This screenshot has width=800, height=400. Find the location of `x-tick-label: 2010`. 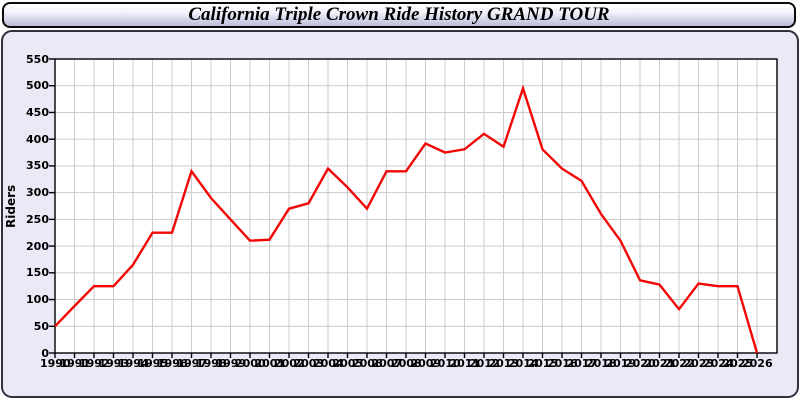

x-tick-label: 2010 is located at coordinates (445, 363).